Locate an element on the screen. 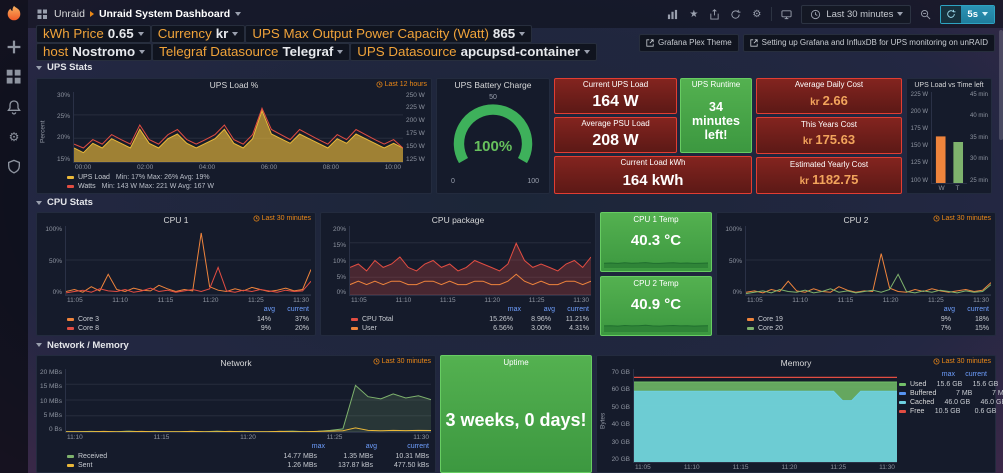  network-chart is located at coordinates (248, 401).